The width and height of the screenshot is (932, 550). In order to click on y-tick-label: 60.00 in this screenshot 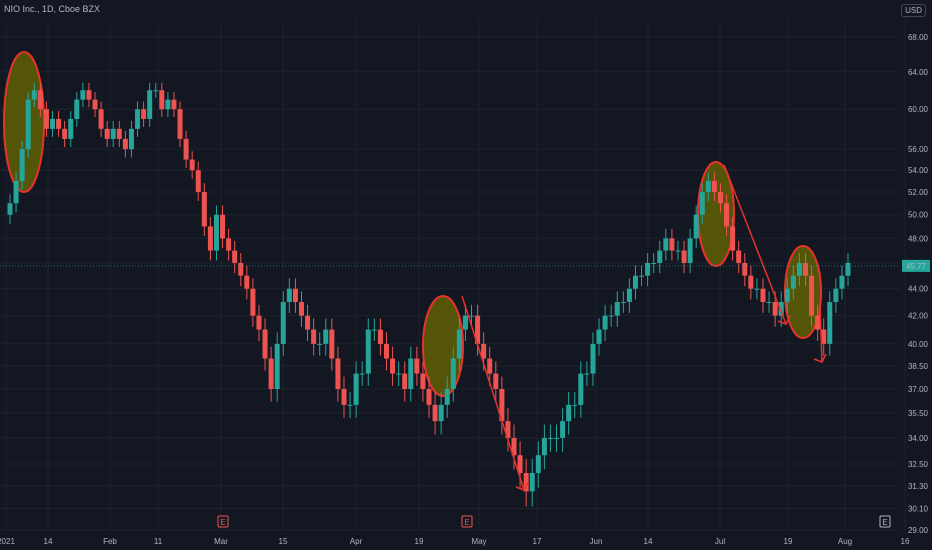, I will do `click(918, 109)`.